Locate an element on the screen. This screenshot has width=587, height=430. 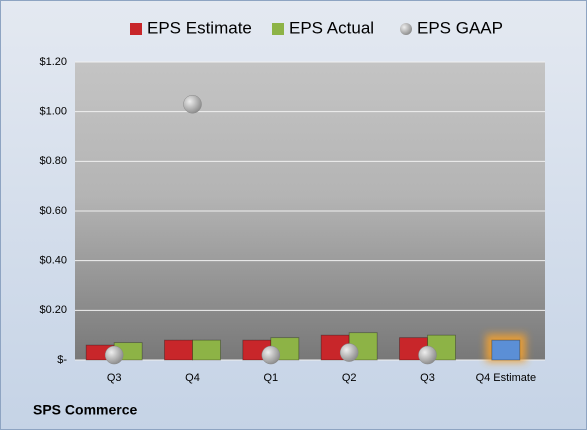
x-tick-label: Q2 is located at coordinates (349, 378).